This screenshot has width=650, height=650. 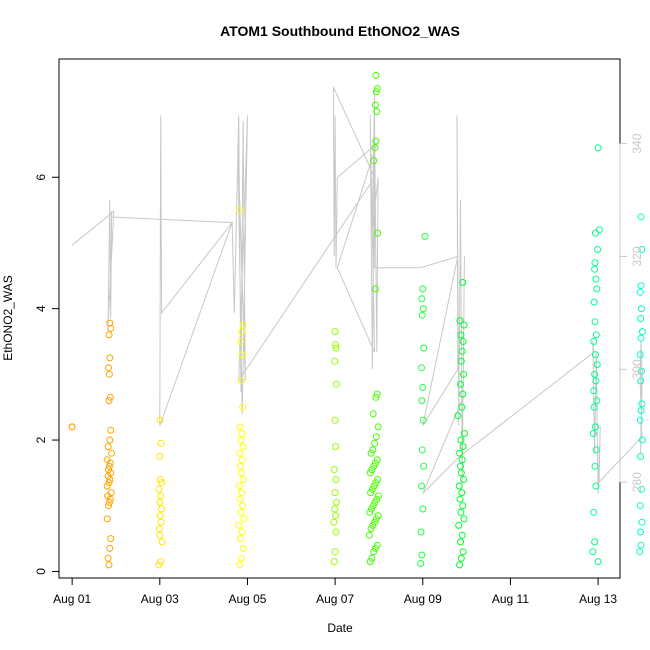 What do you see at coordinates (41, 308) in the screenshot?
I see `y-tick-label: 4` at bounding box center [41, 308].